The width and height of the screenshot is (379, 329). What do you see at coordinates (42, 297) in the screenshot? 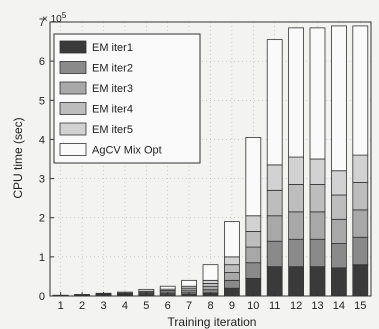
I see `y-tick-label-0: 0` at bounding box center [42, 297].